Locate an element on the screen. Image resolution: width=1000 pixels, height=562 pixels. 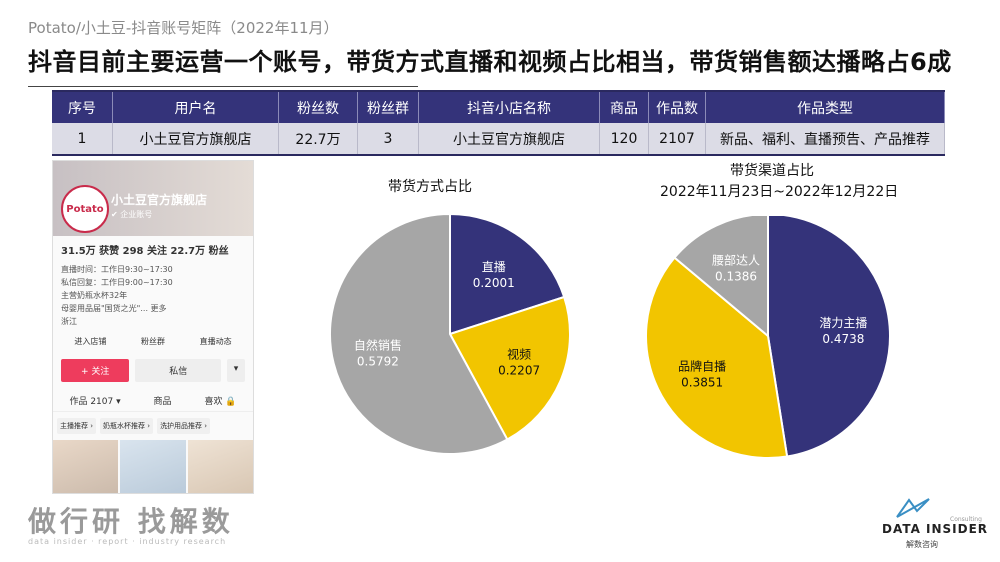
table-cell: 120 is located at coordinates (624, 139).